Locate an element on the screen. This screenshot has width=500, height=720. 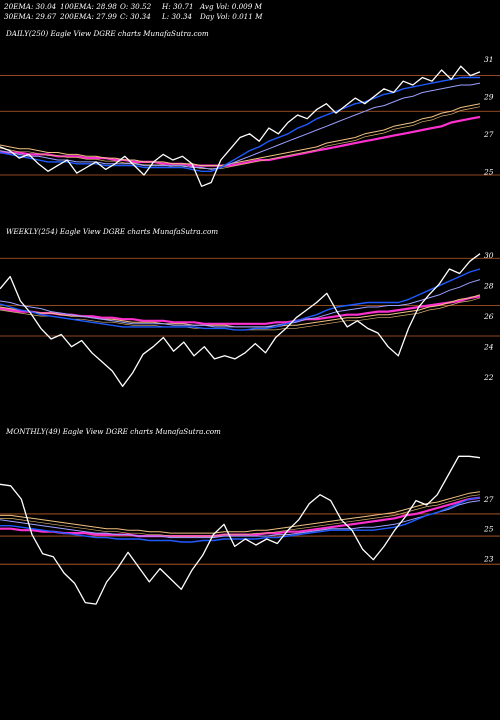
day-vol-readout: Day Vol: 0.011 M is located at coordinates (231, 16).